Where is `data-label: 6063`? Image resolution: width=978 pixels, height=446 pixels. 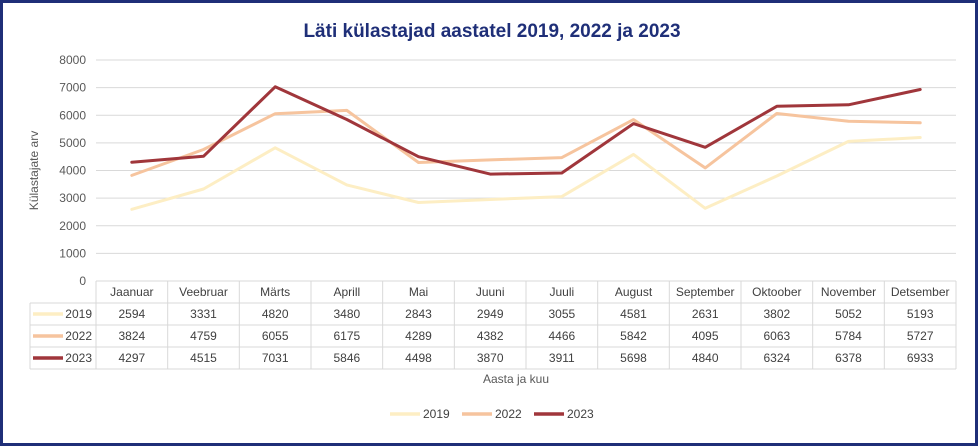
data-label: 6063 is located at coordinates (776, 336).